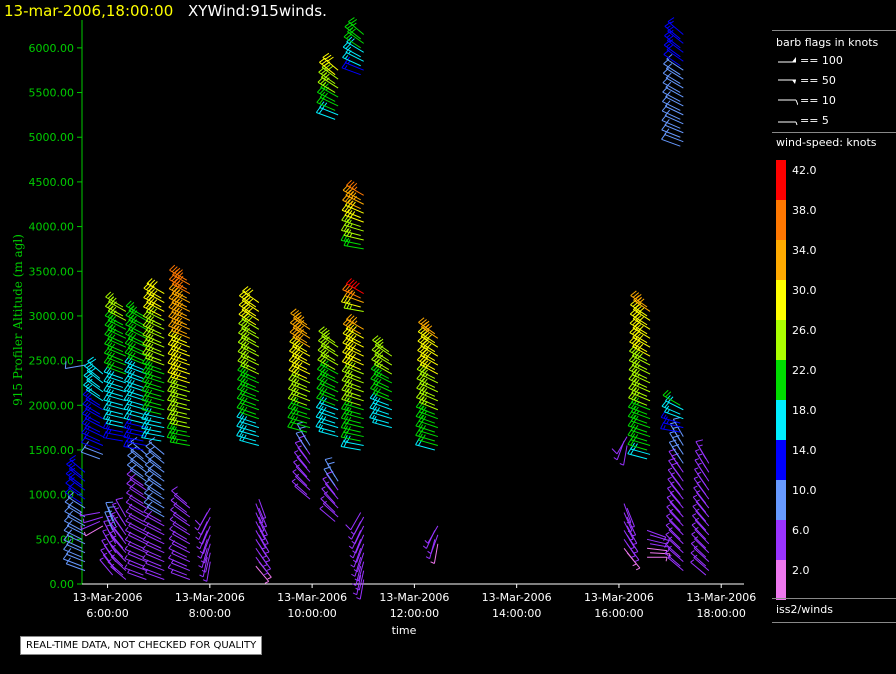  What do you see at coordinates (834, 622) in the screenshot?
I see `legend-divider` at bounding box center [834, 622].